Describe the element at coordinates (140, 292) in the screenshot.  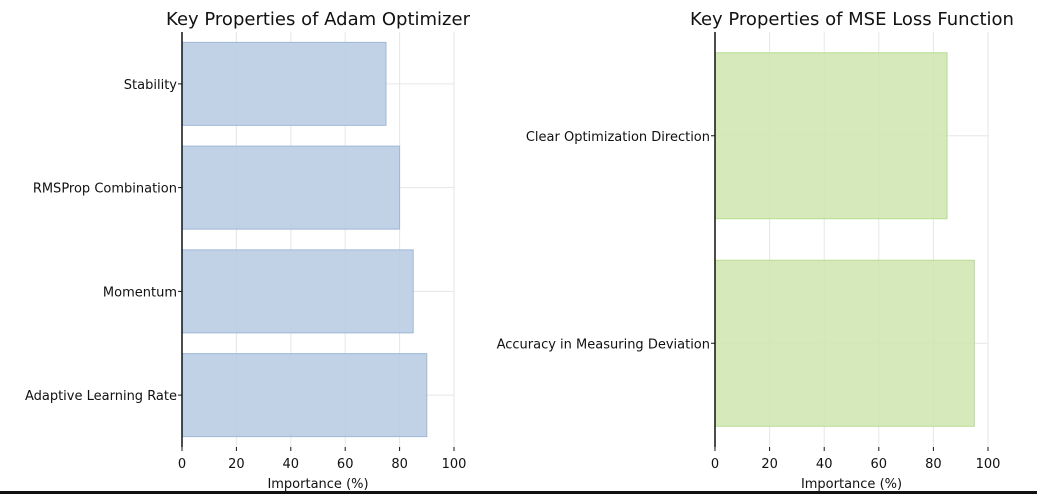
I see `y-tick-label: Momentum` at that location.